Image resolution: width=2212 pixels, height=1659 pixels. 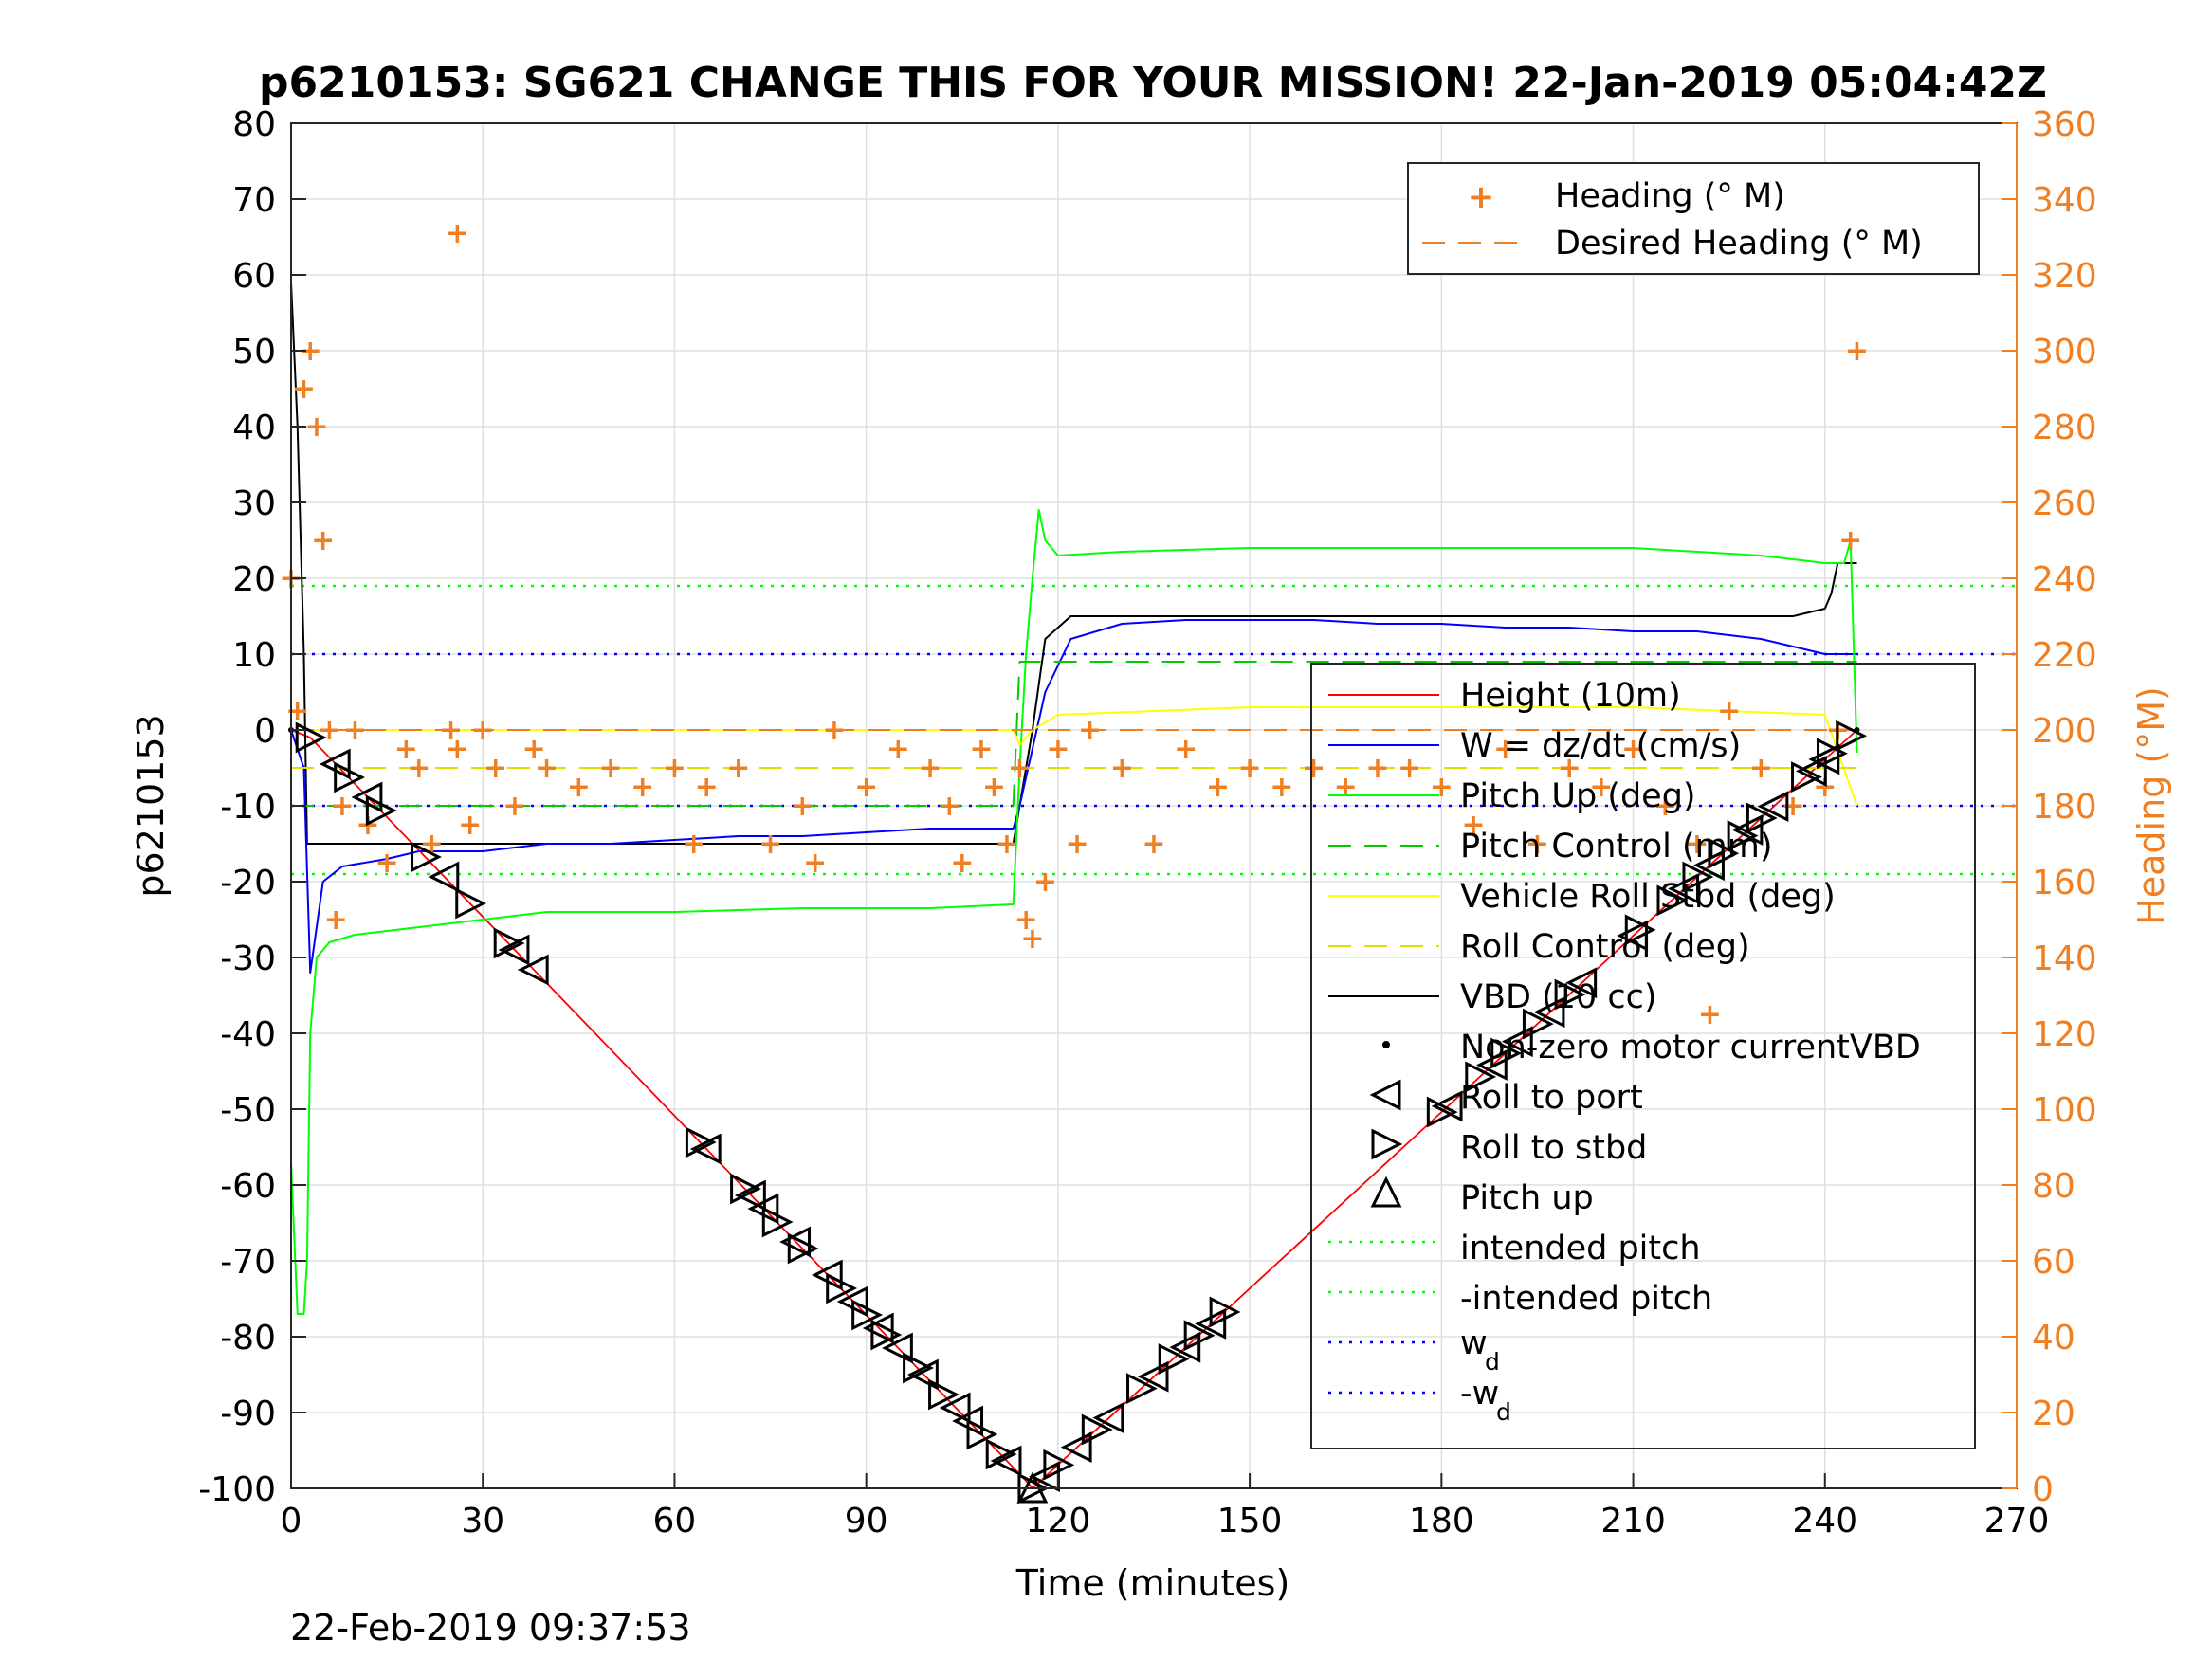 I want to click on legend-heading-marker: +, so click(x=1481, y=197).